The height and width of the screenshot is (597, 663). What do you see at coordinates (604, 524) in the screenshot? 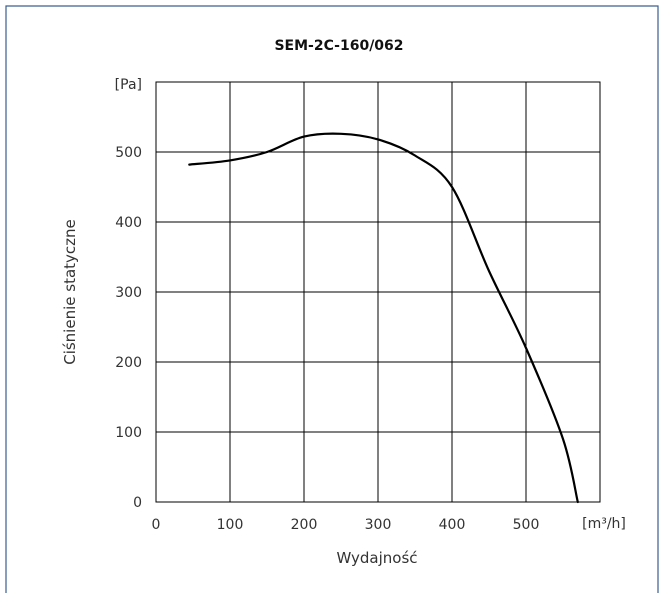
I see `x-unit-label: [m³/h]` at bounding box center [604, 524].